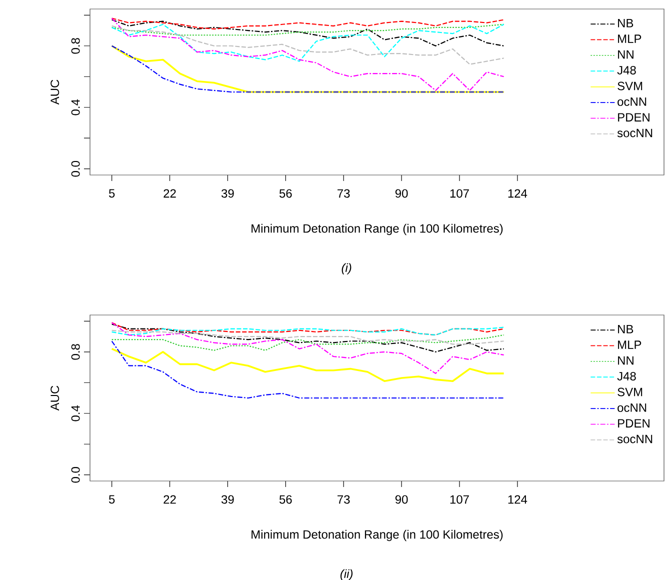 The height and width of the screenshot is (580, 668). What do you see at coordinates (347, 268) in the screenshot?
I see `text: (i)` at bounding box center [347, 268].